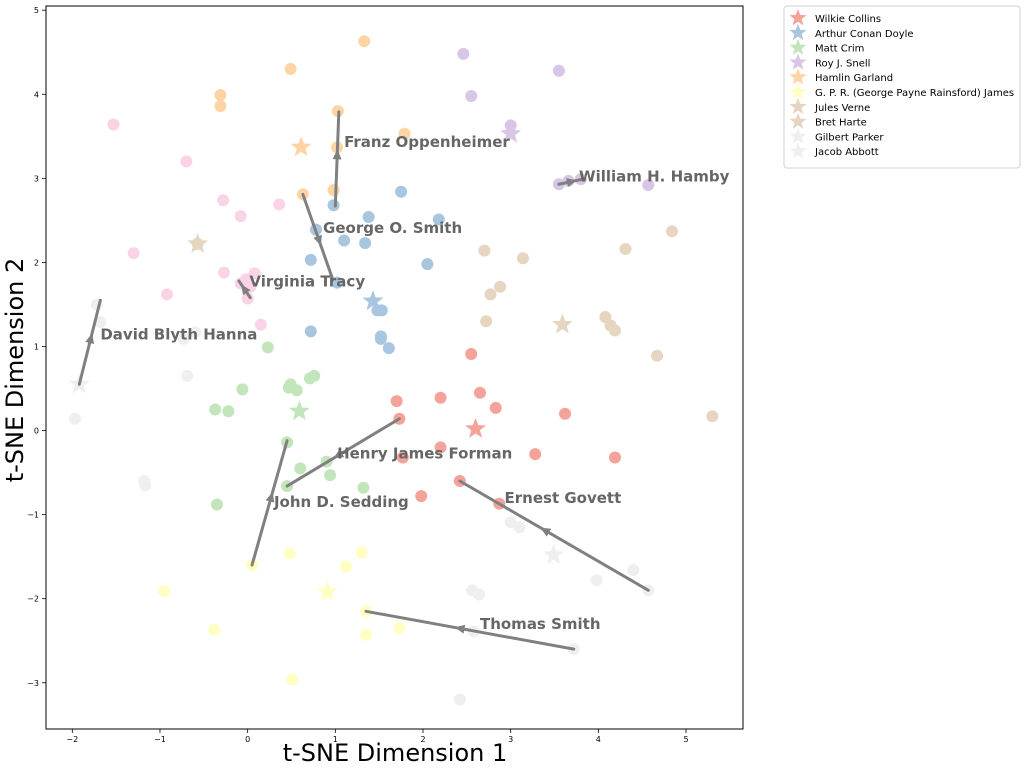 This screenshot has width=1026, height=771. Describe the element at coordinates (848, 19) in the screenshot. I see `legend-entry-label: Wilkie Collins` at that location.